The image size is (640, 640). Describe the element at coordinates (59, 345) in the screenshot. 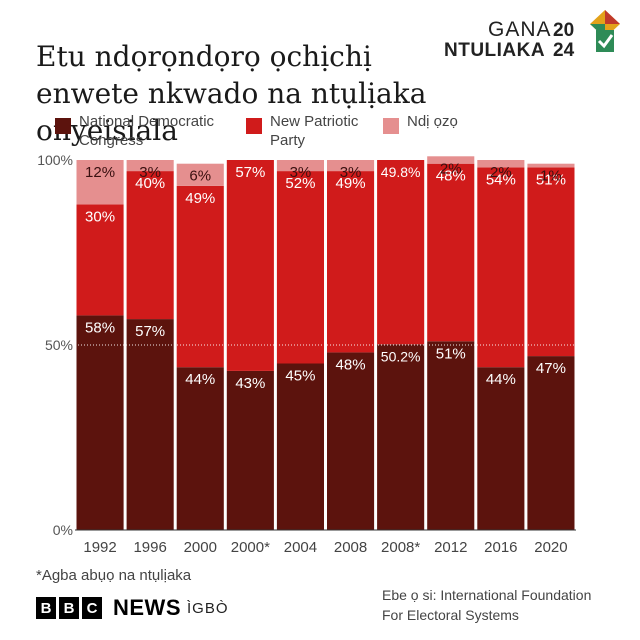

I see `y-tick-label-2: 50%` at that location.